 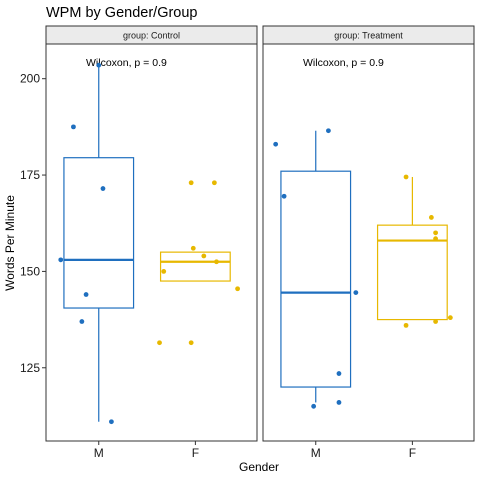 What do you see at coordinates (10, 243) in the screenshot?
I see `y-axis-title: Words Per Minute` at bounding box center [10, 243].